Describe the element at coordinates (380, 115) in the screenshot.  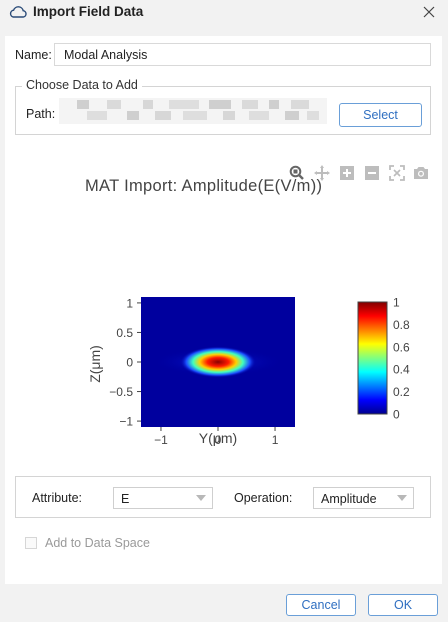
I see `select-button: Select` at that location.